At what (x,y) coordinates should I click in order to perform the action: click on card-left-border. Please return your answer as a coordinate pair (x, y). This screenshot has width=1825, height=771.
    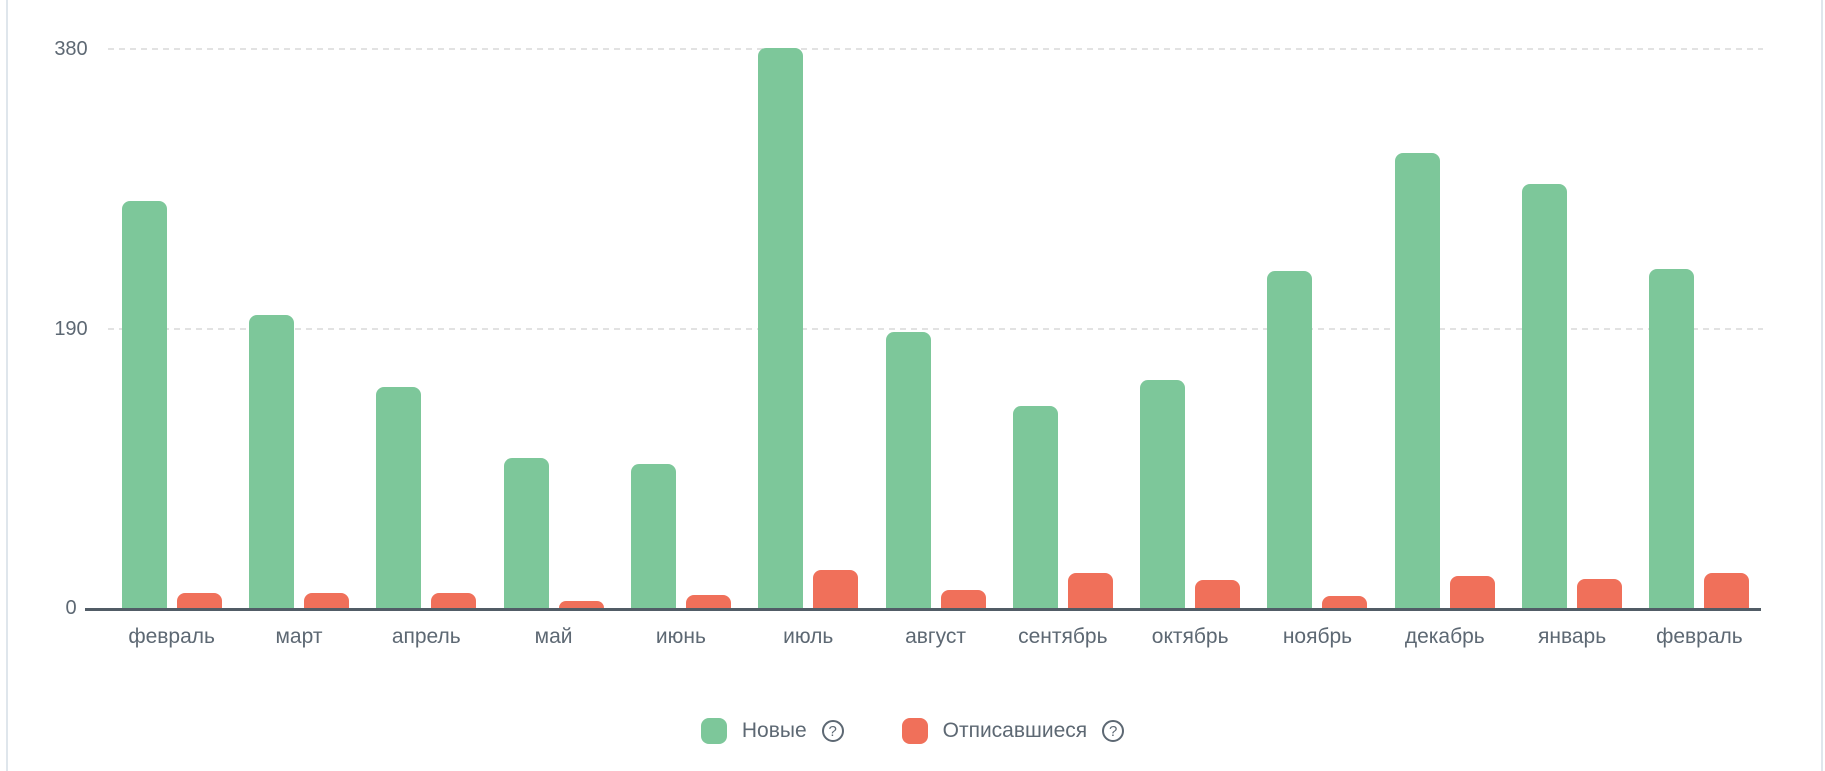
    Looking at the image, I should click on (7, 385).